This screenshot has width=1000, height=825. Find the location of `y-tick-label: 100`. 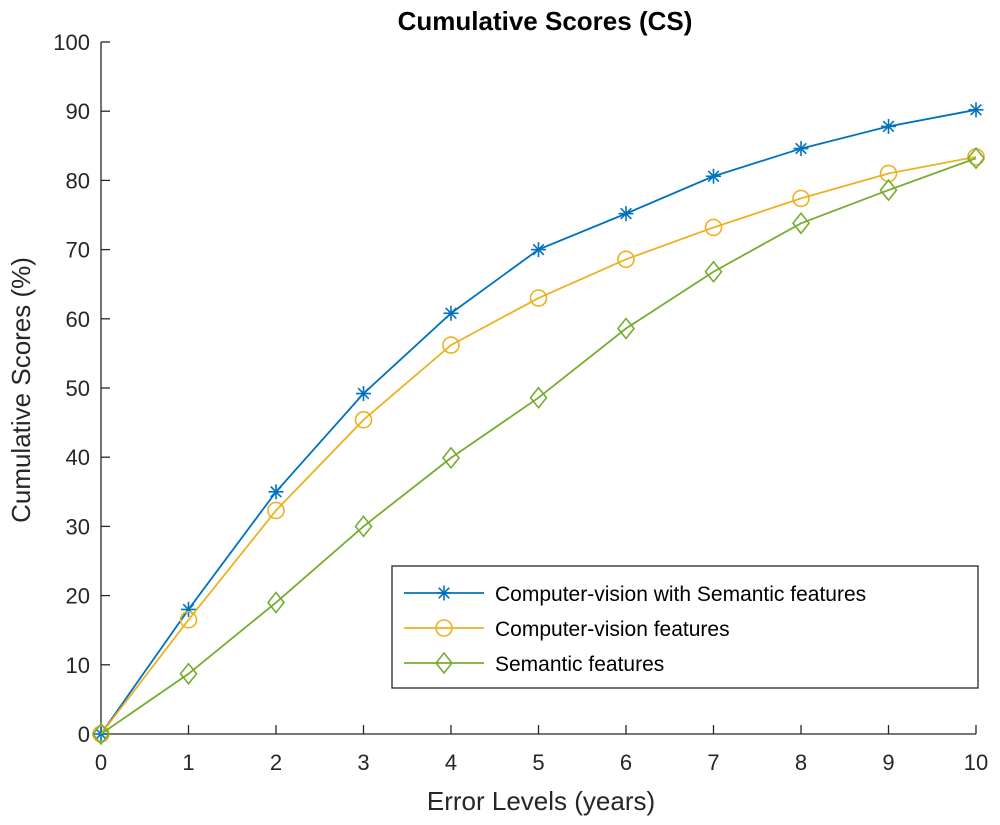

y-tick-label: 100 is located at coordinates (71, 42).